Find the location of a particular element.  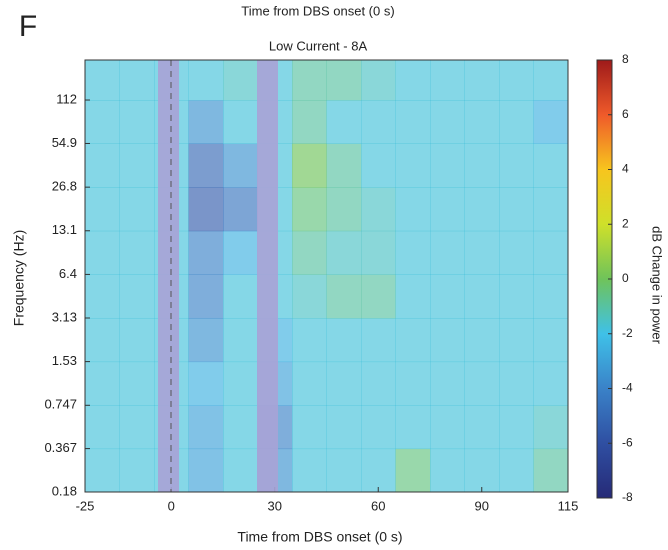

y-tick-label: 0.367 is located at coordinates (60, 447).